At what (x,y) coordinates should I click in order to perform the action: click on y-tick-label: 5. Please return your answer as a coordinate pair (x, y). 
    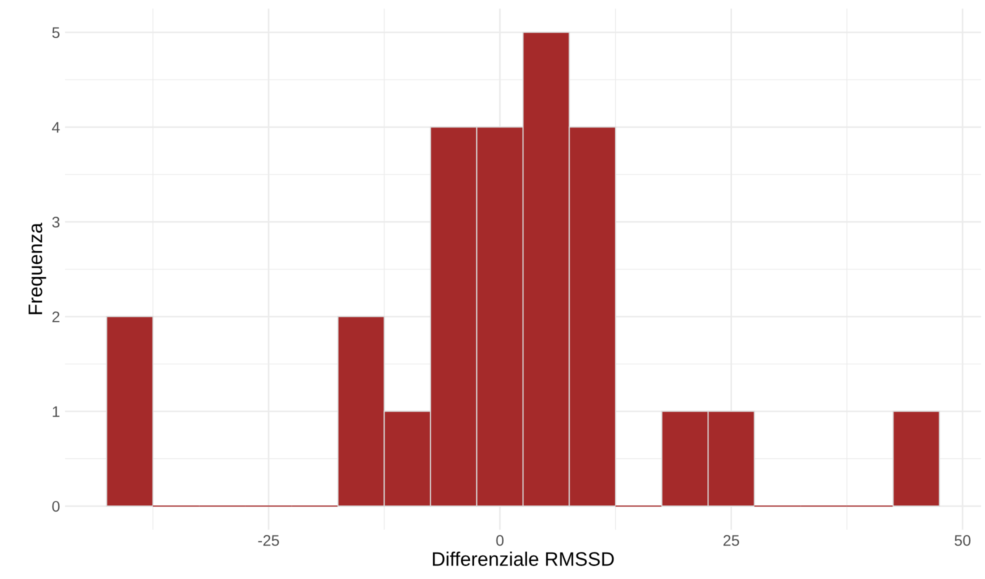
    Looking at the image, I should click on (56, 32).